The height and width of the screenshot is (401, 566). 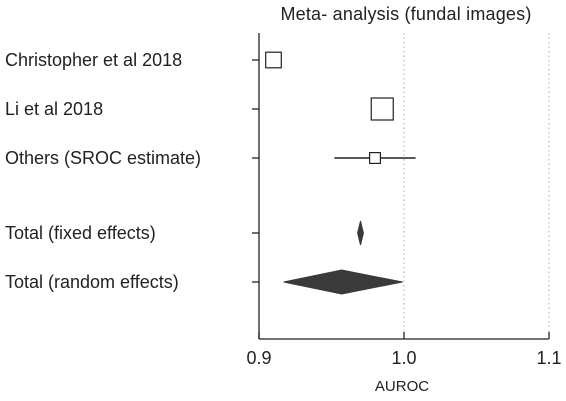 What do you see at coordinates (402, 386) in the screenshot?
I see `x-axis-label: AUROC` at bounding box center [402, 386].